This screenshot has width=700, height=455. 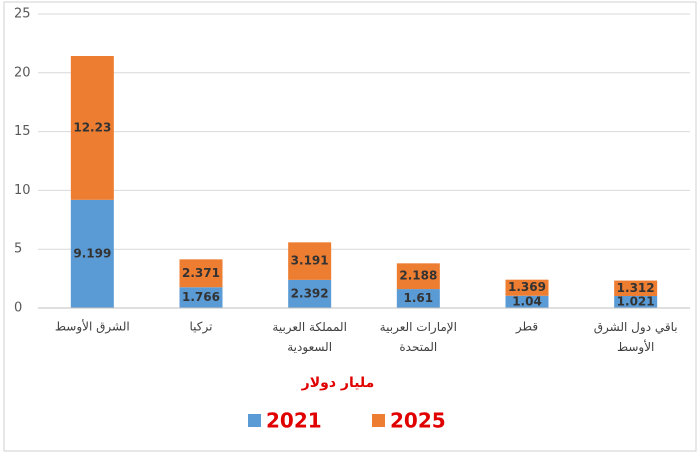 I want to click on data-label: 2.392, so click(x=310, y=293).